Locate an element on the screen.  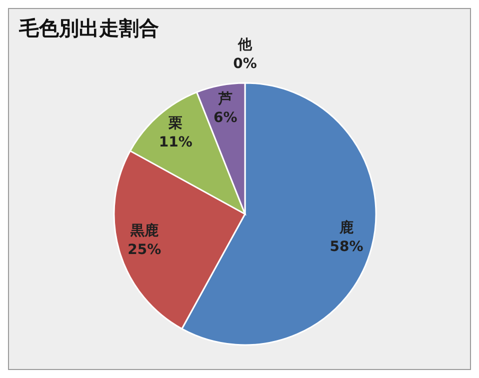
slice-label: 鹿 is located at coordinates (346, 227).